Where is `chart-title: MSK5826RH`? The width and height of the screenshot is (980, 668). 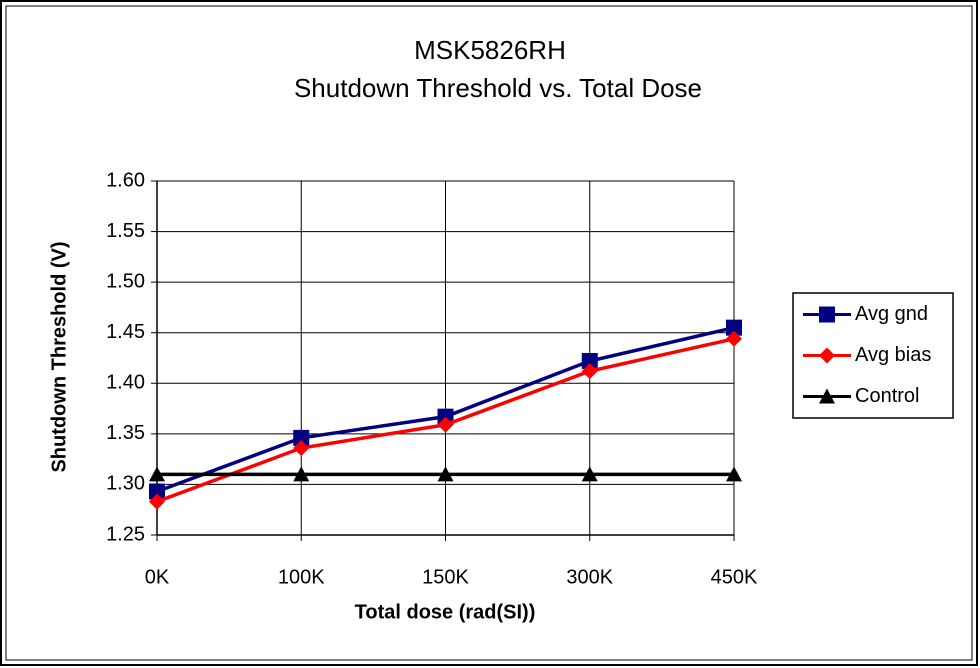 chart-title: MSK5826RH is located at coordinates (490, 50).